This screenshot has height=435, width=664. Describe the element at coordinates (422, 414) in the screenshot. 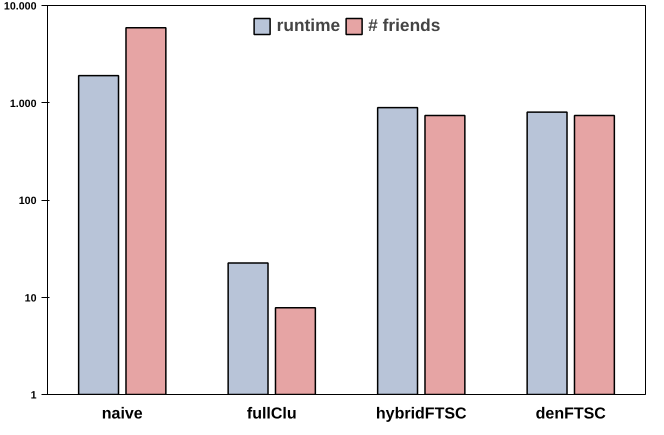

I see `x-tick-label: hybridFTSC` at that location.